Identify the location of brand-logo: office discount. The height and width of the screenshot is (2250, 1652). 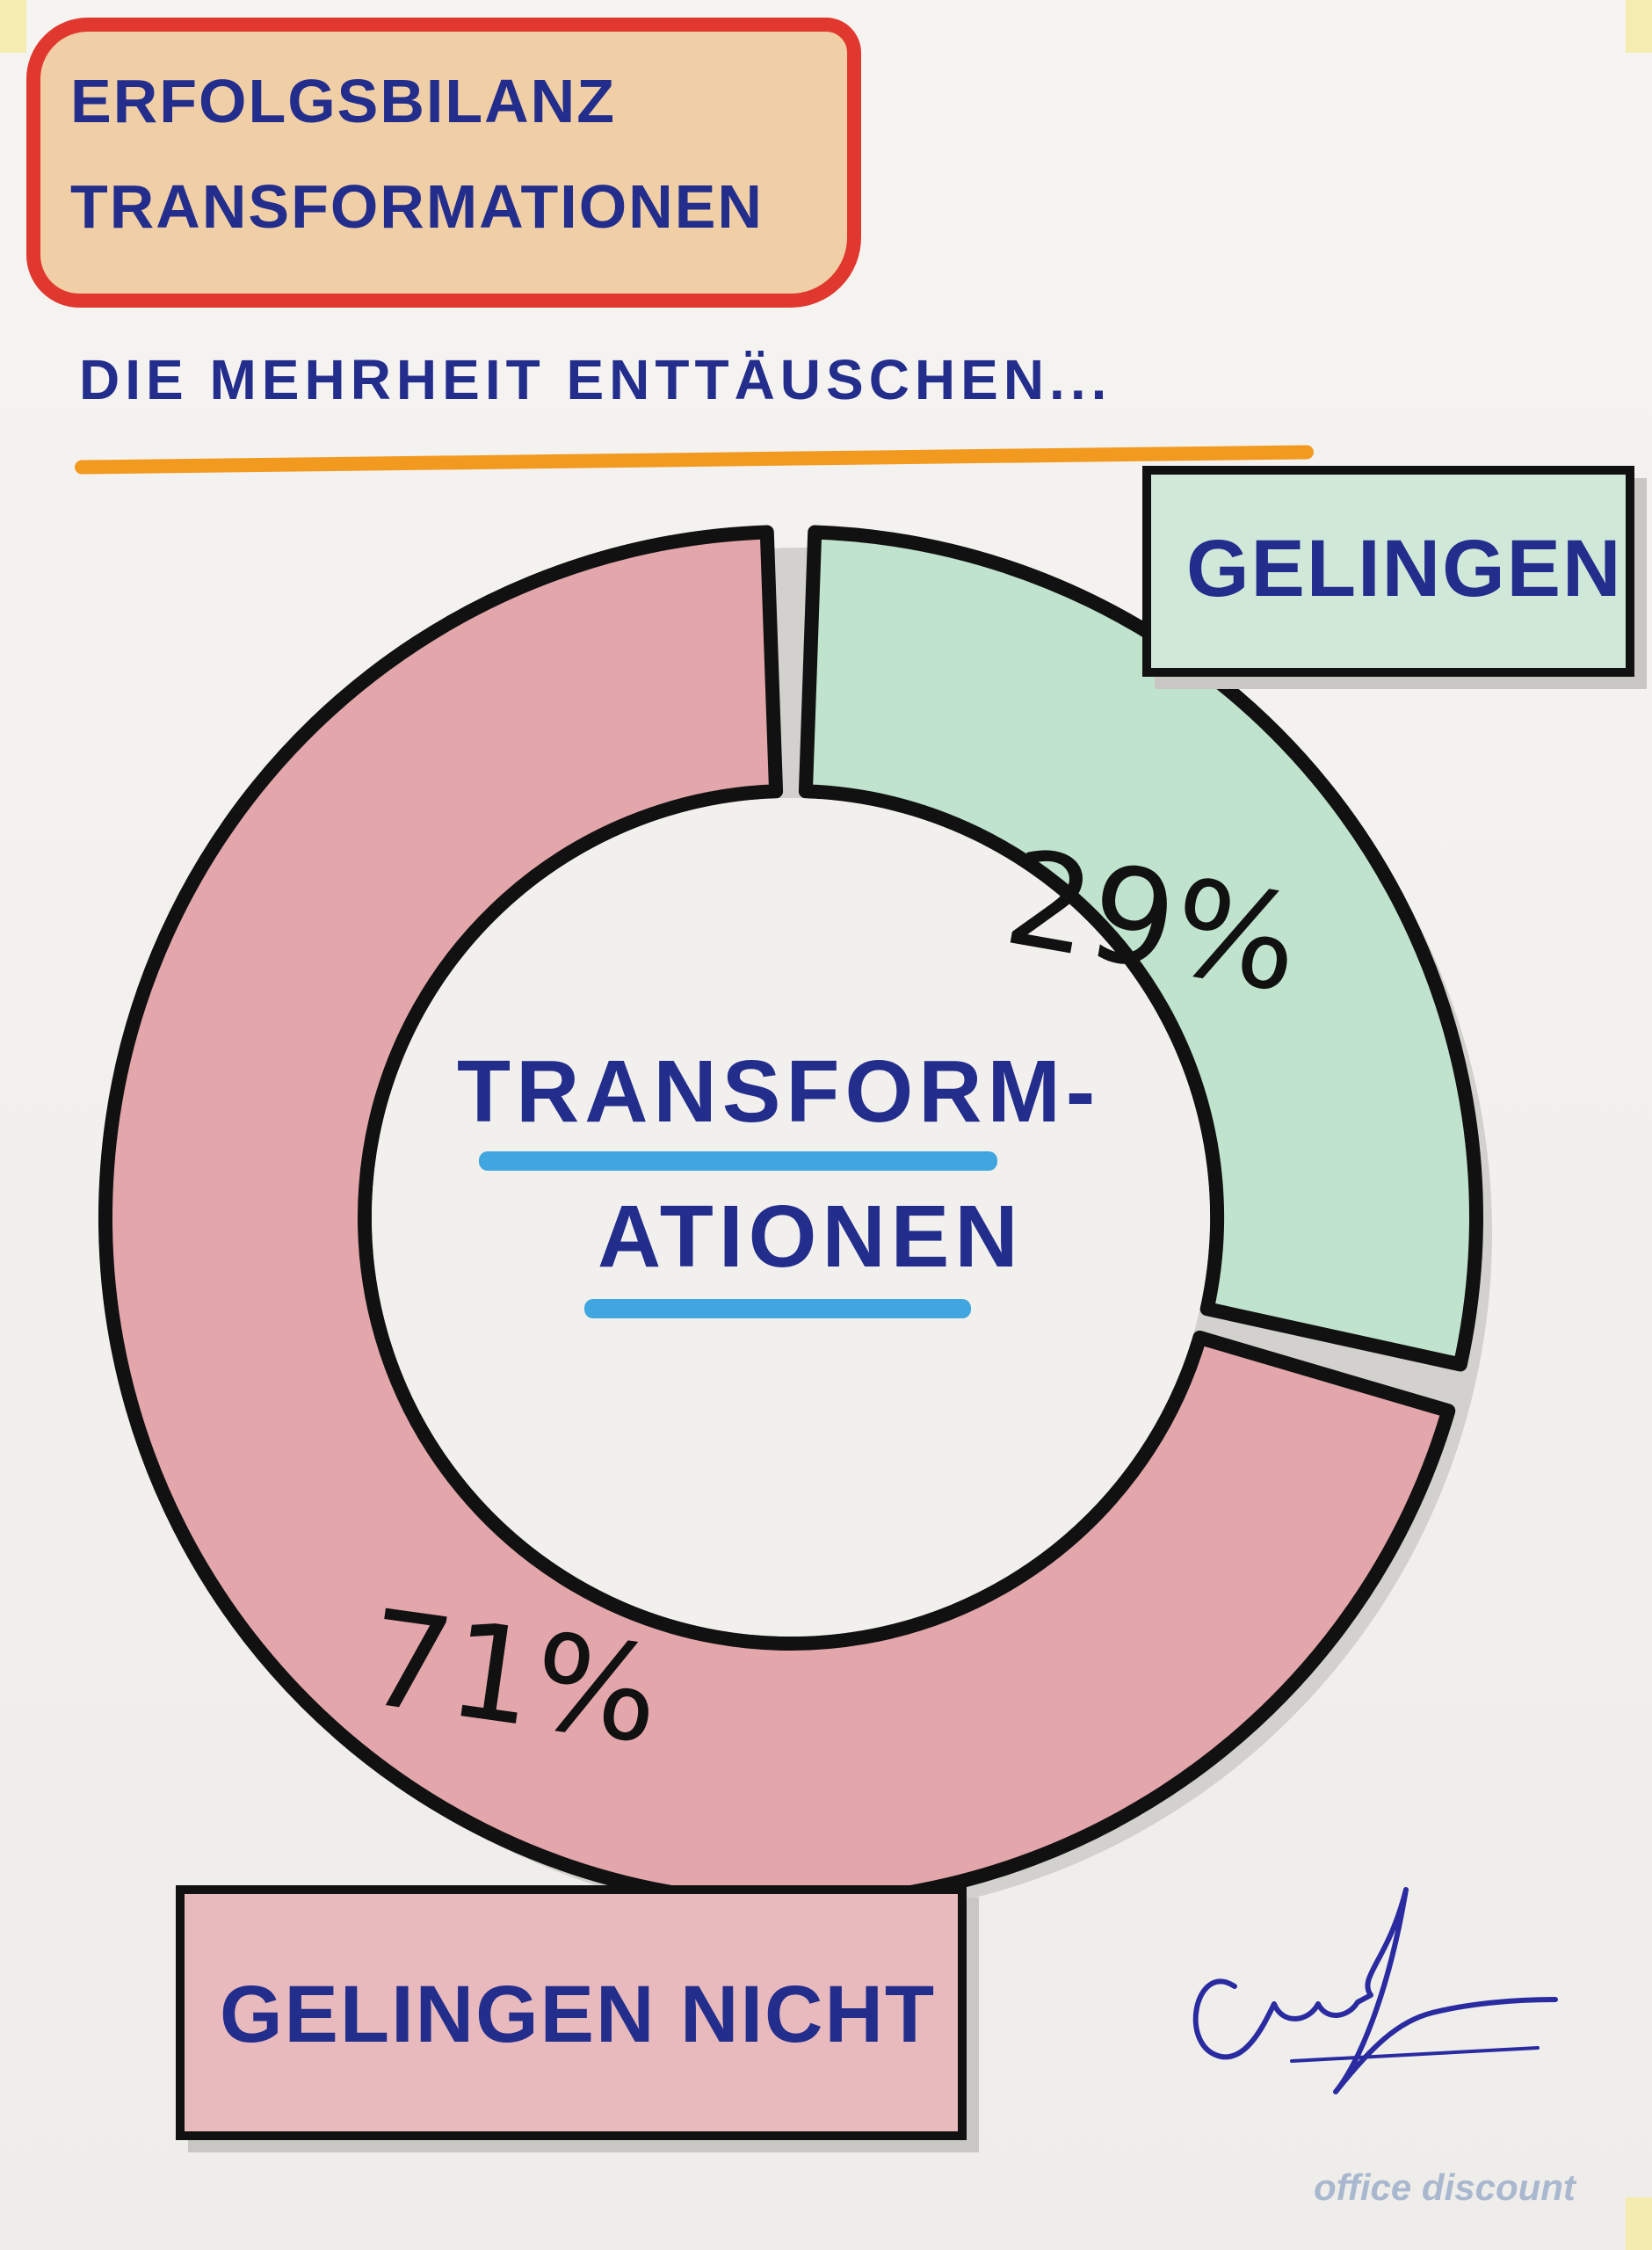
(1445, 2187).